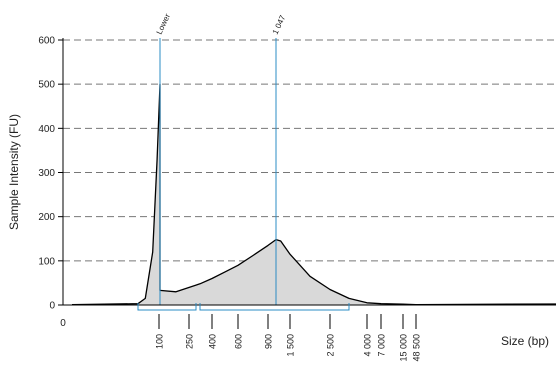 The width and height of the screenshot is (560, 372). I want to click on y-tick-label: 300, so click(46, 173).